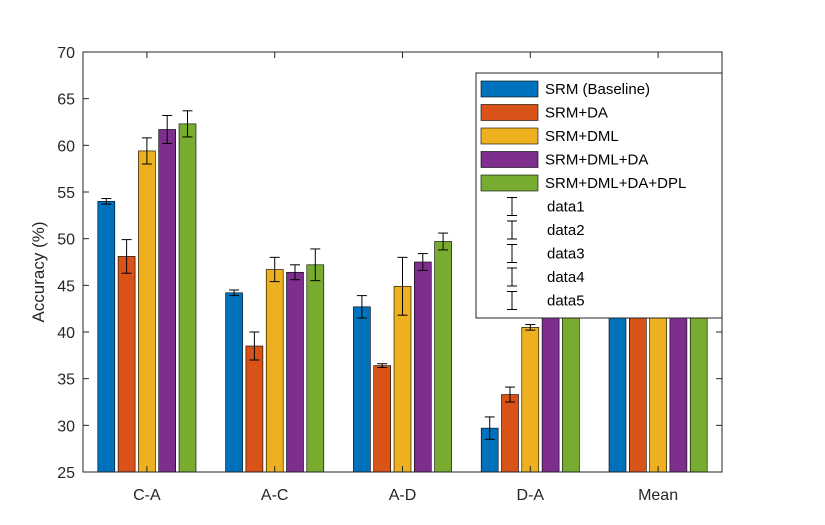 Image resolution: width=825 pixels, height=525 pixels. What do you see at coordinates (66, 333) in the screenshot?
I see `y-tick-label: 40` at bounding box center [66, 333].